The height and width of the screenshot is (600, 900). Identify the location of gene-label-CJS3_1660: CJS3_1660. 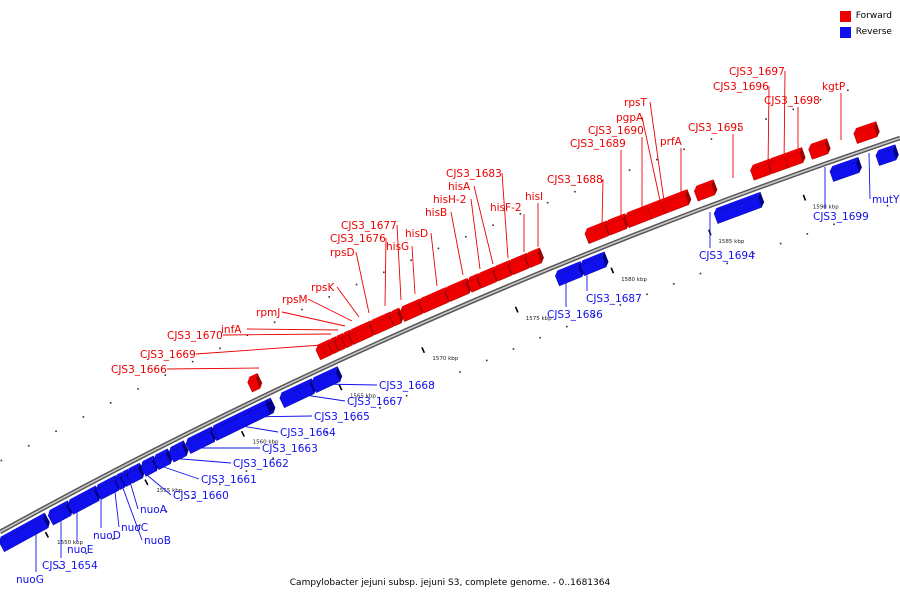
(184, 485).